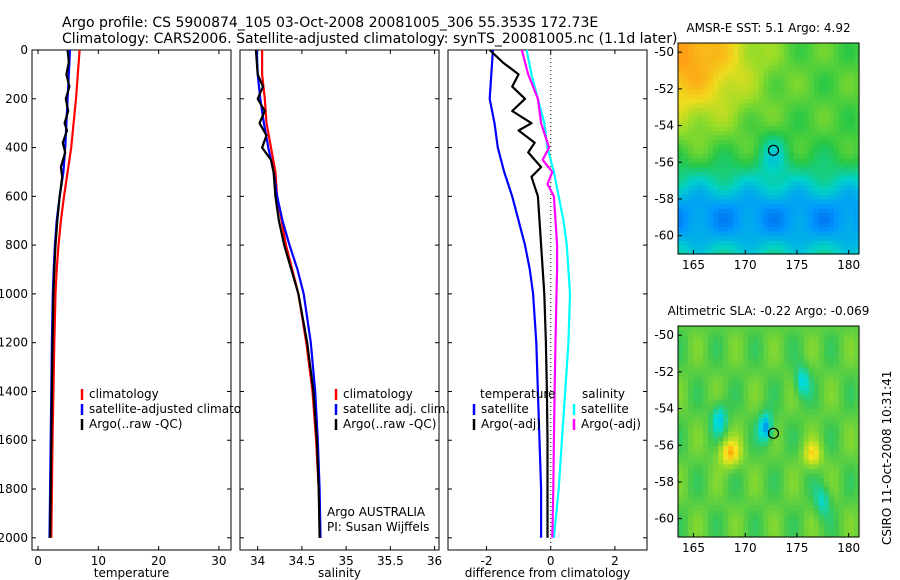  Describe the element at coordinates (664, 445) in the screenshot. I see `map-y-tick-label: -56` at that location.